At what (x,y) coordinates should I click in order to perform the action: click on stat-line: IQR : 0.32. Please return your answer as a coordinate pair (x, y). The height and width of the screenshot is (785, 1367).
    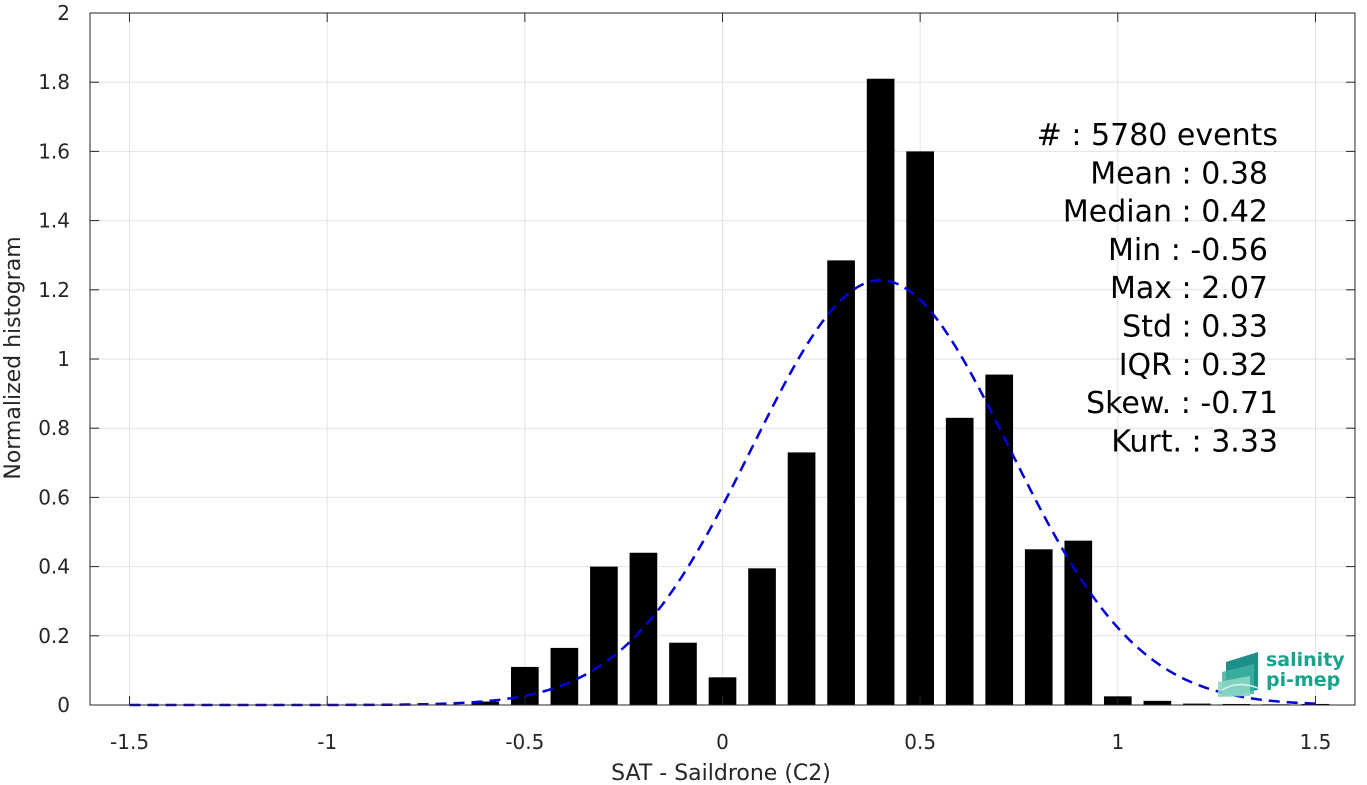
    Looking at the image, I should click on (1193, 365).